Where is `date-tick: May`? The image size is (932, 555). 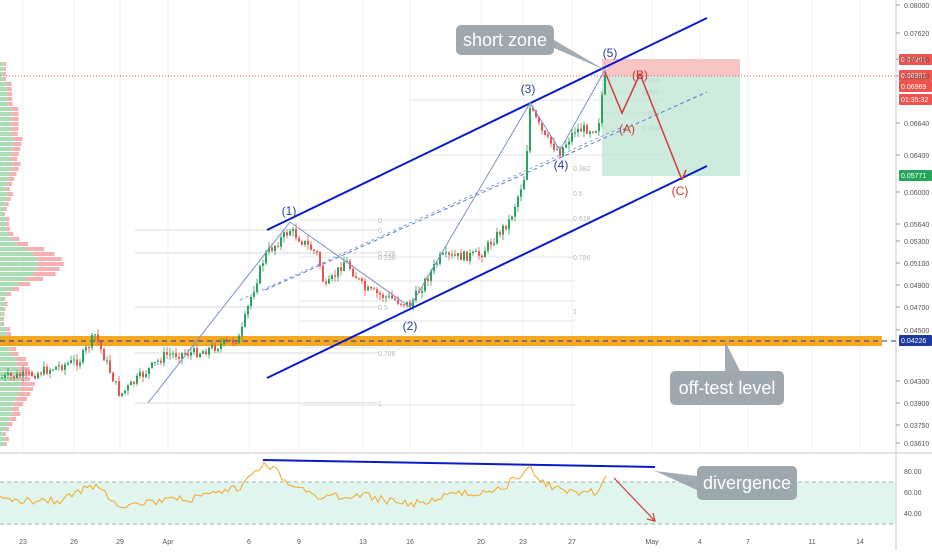 date-tick: May is located at coordinates (652, 542).